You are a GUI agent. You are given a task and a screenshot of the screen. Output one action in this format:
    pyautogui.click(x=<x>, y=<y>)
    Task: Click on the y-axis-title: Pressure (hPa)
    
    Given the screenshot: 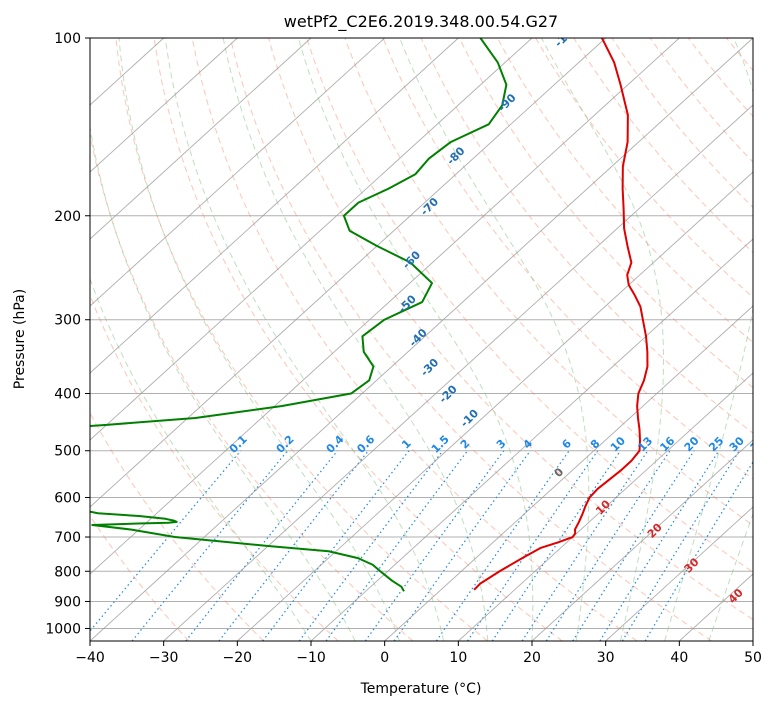 What is the action you would take?
    pyautogui.click(x=20, y=339)
    